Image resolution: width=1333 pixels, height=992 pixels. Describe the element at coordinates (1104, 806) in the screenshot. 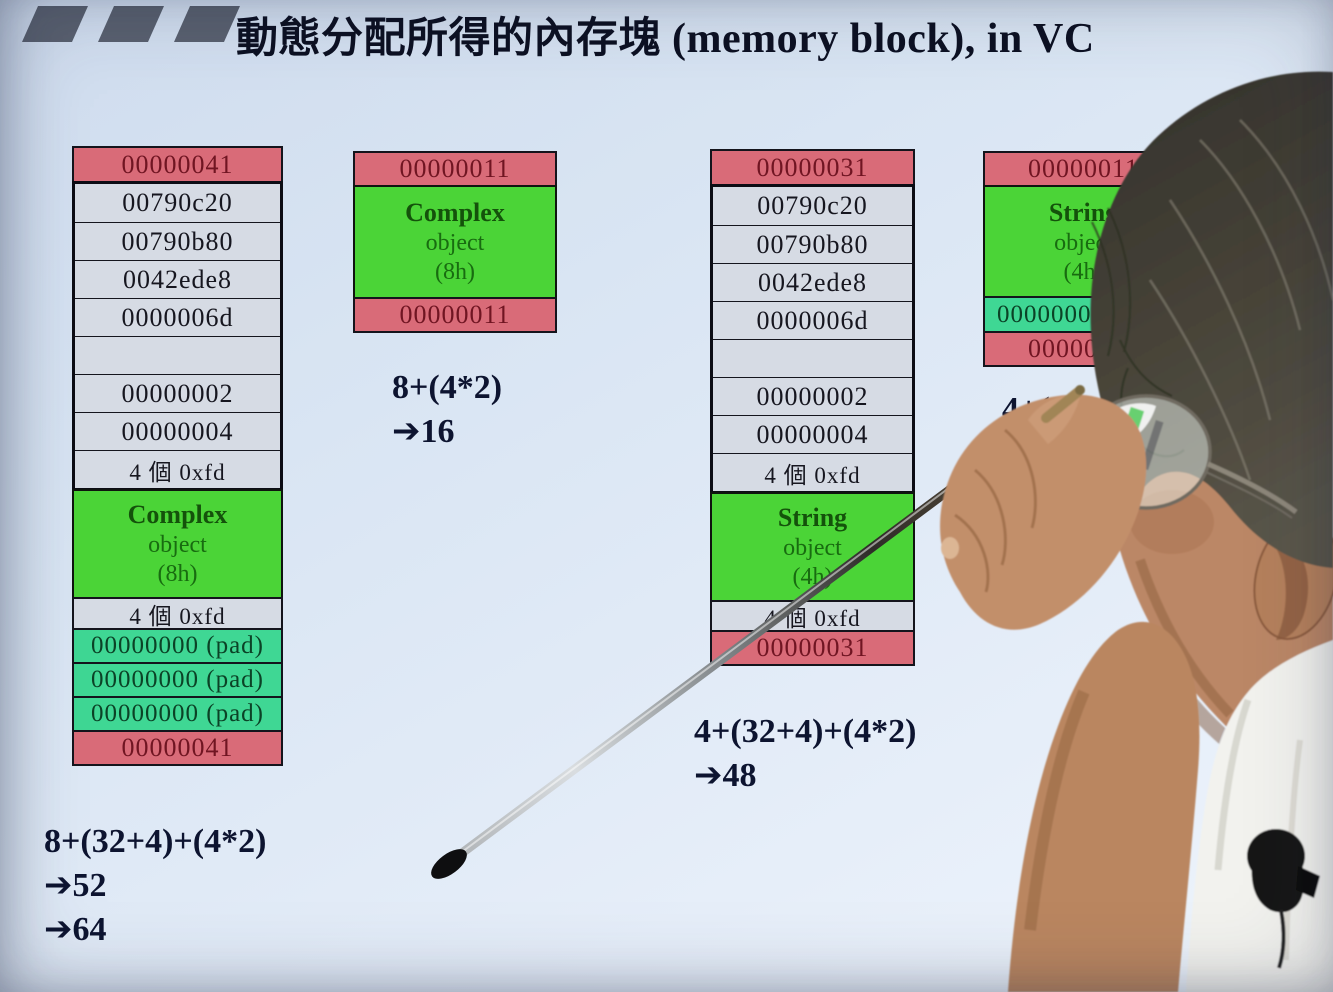

I see `presenter-arm` at that location.